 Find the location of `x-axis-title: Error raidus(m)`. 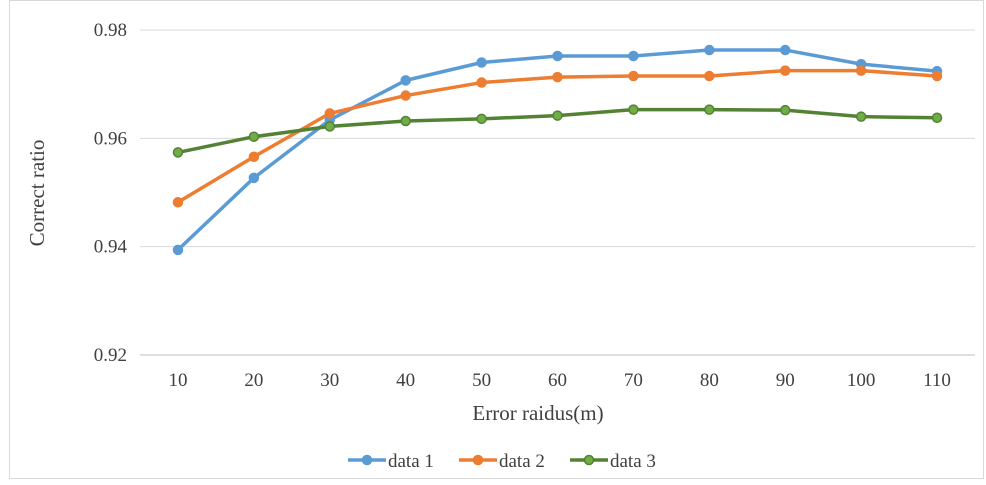

x-axis-title: Error raidus(m) is located at coordinates (537, 413).